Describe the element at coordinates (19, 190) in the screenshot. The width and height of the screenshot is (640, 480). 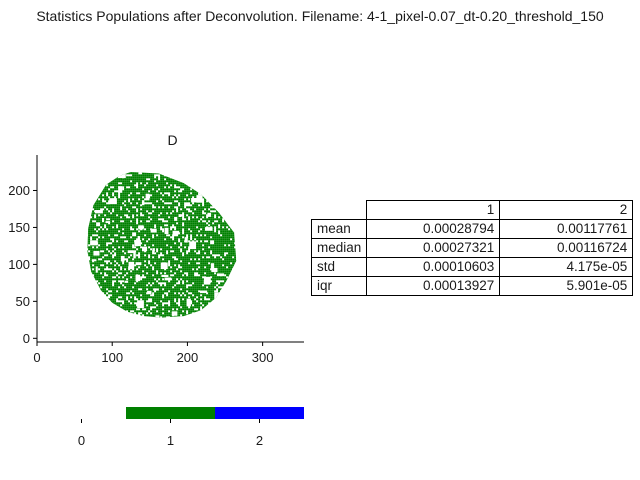
I see `y-tick-label: 200` at that location.